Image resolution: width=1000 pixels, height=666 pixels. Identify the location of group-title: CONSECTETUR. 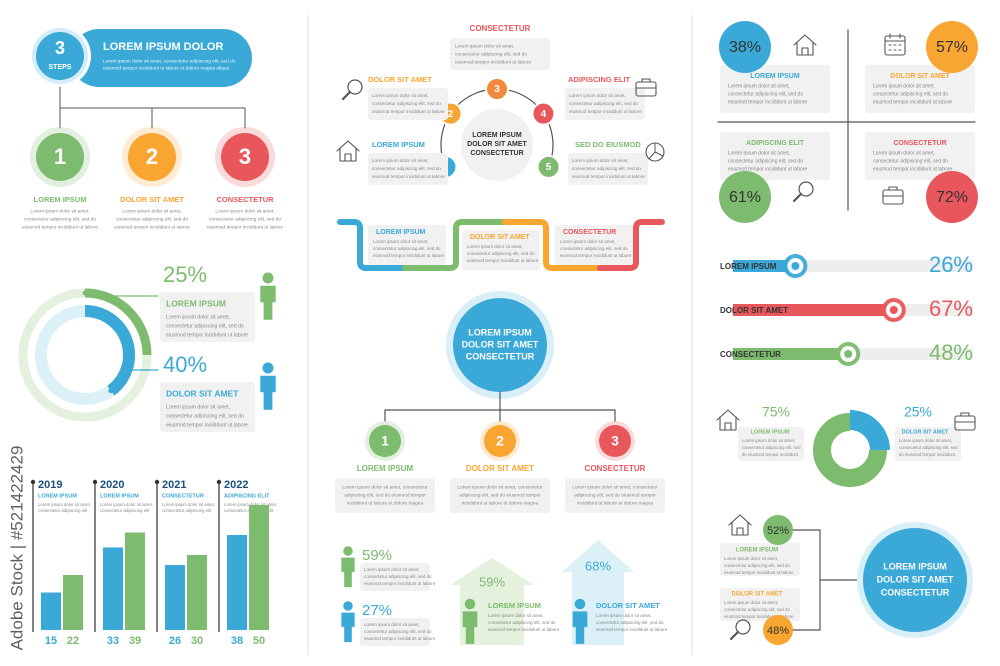
(183, 496).